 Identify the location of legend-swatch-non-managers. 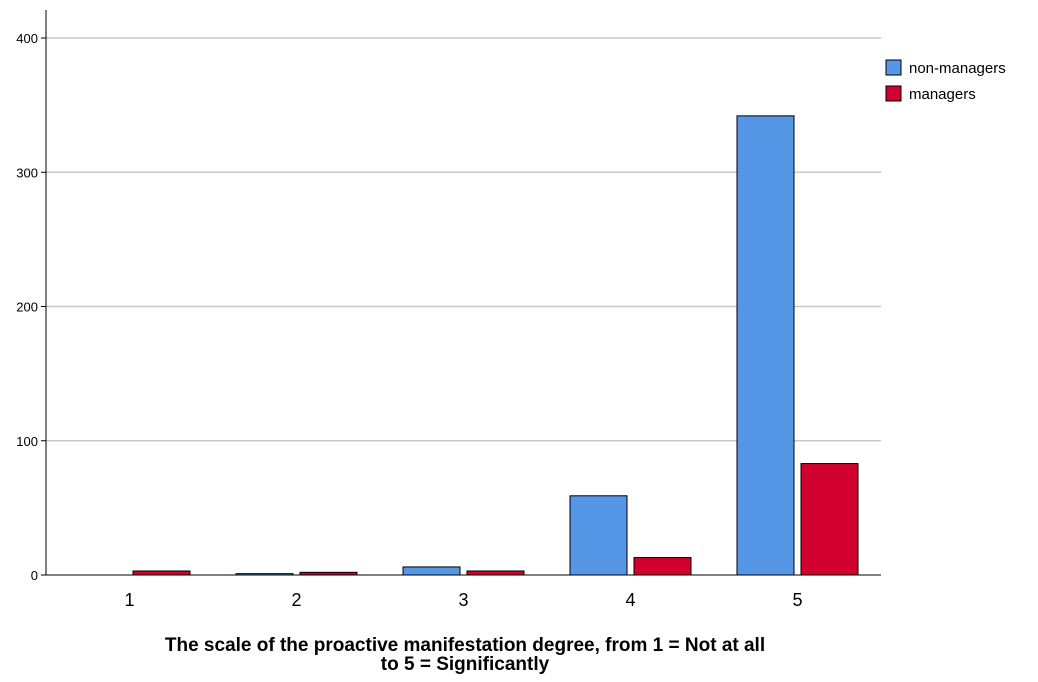
(893, 67).